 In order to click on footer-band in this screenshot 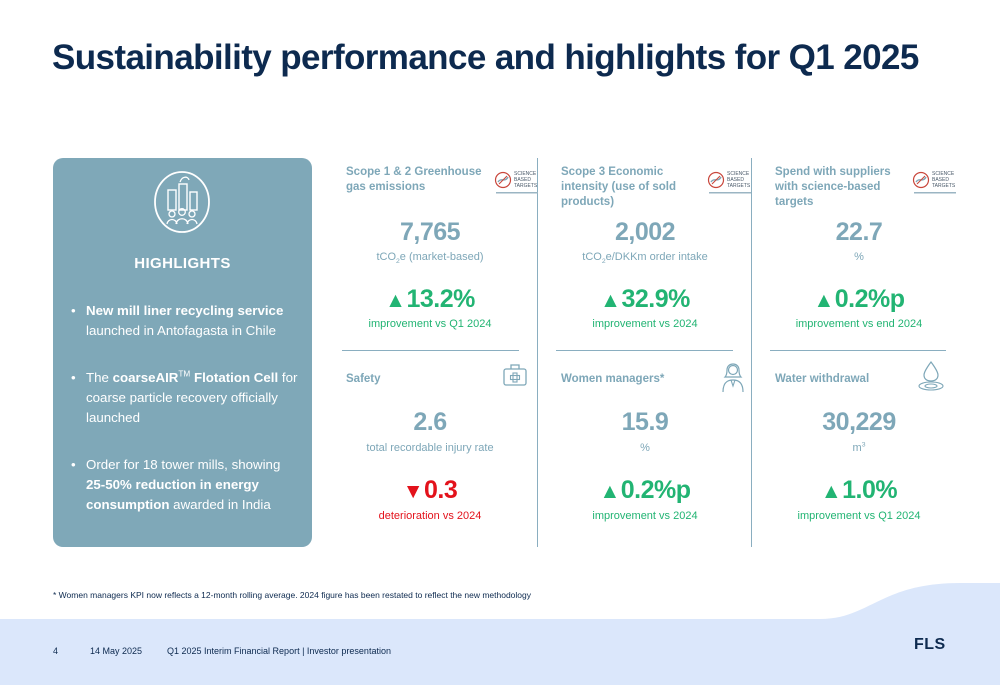, I will do `click(500, 634)`.